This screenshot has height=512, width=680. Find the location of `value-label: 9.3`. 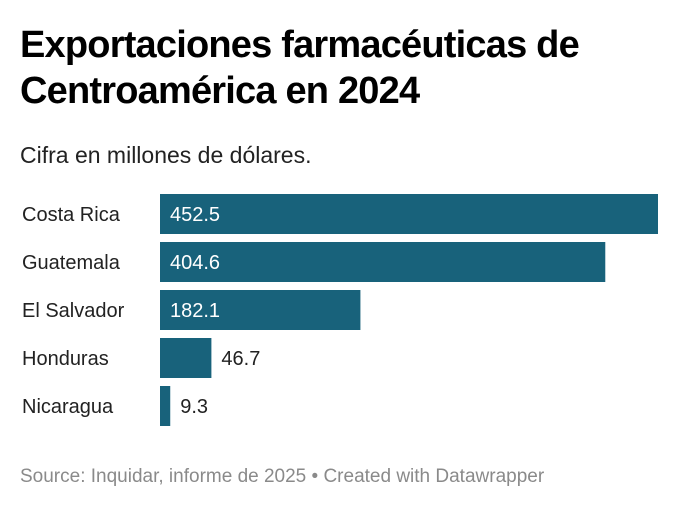

value-label: 9.3 is located at coordinates (194, 407).